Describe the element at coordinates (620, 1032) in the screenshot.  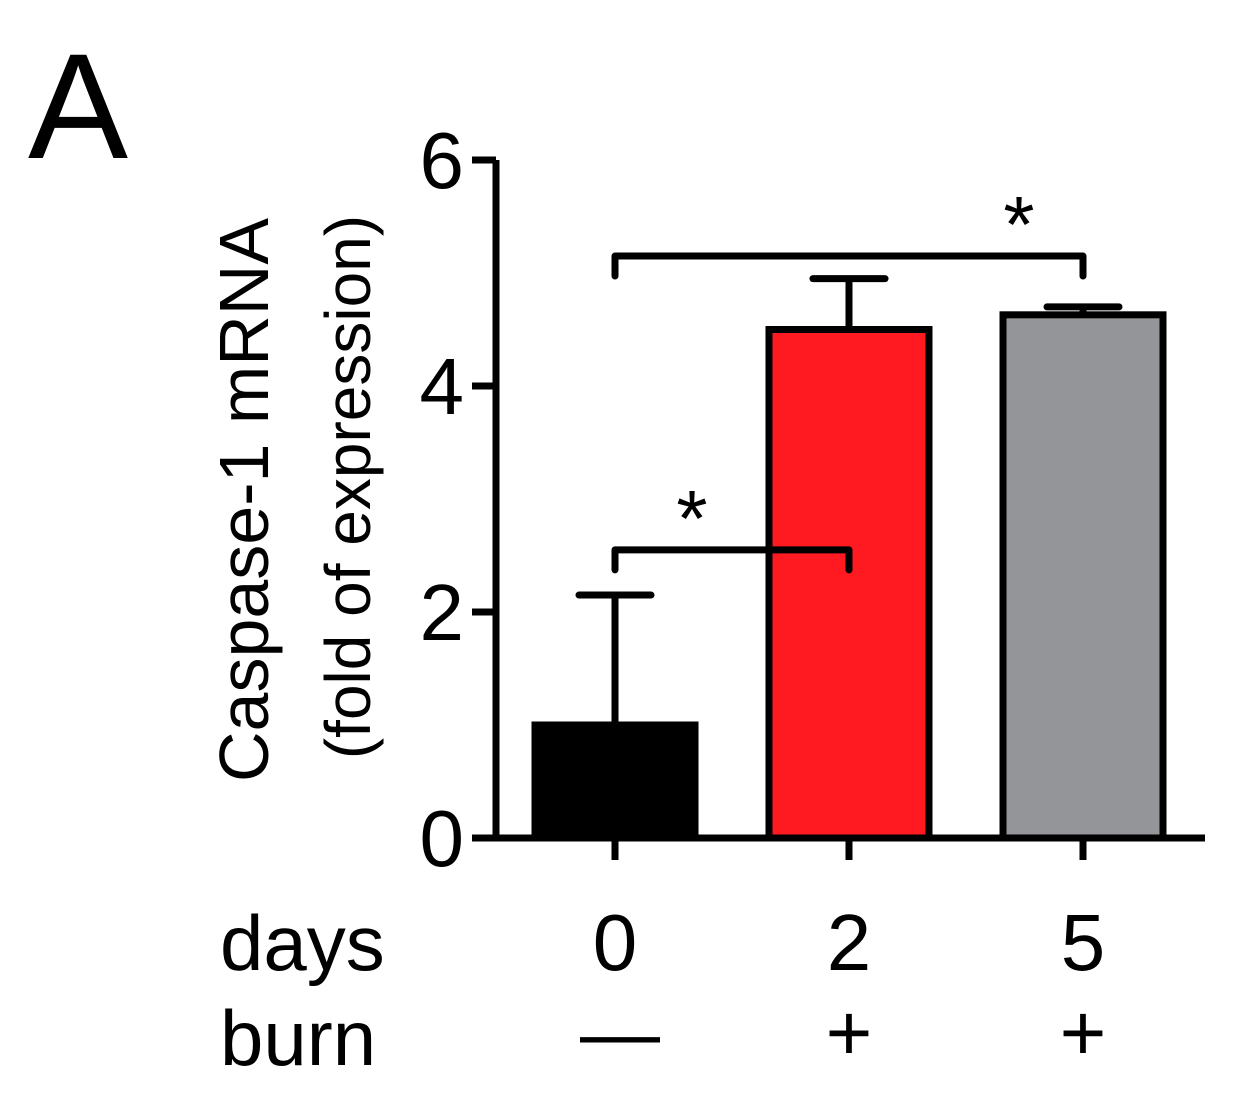
I see `burn-status: —` at that location.